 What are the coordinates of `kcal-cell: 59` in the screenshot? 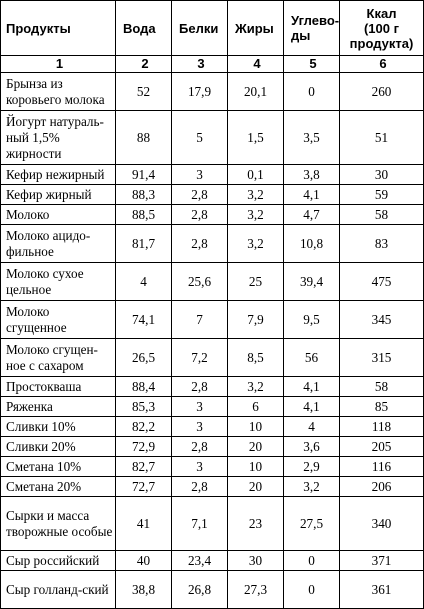 It's located at (381, 194).